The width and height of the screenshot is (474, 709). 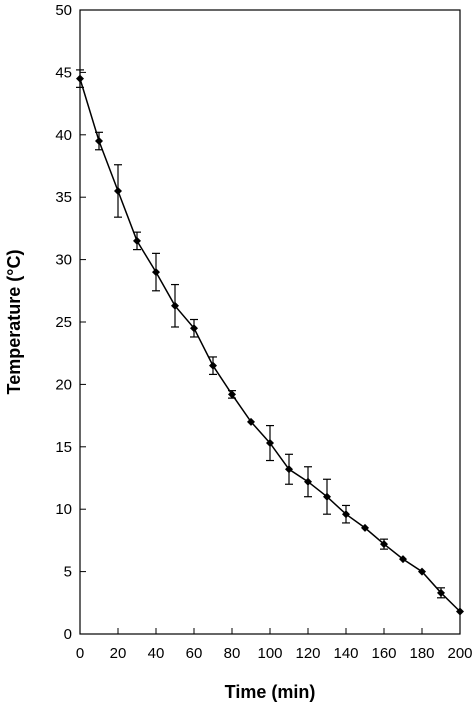 What do you see at coordinates (63, 260) in the screenshot?
I see `y-tick-label: 30` at bounding box center [63, 260].